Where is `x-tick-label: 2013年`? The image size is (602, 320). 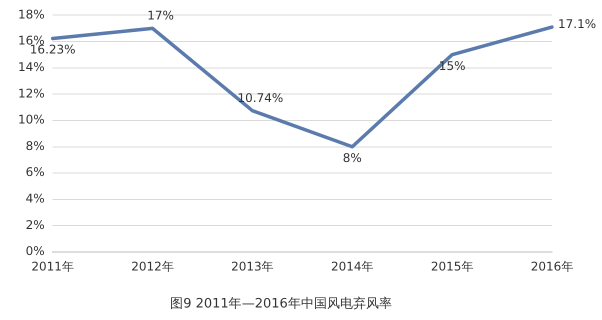 x-tick-label: 2013年 is located at coordinates (252, 266).